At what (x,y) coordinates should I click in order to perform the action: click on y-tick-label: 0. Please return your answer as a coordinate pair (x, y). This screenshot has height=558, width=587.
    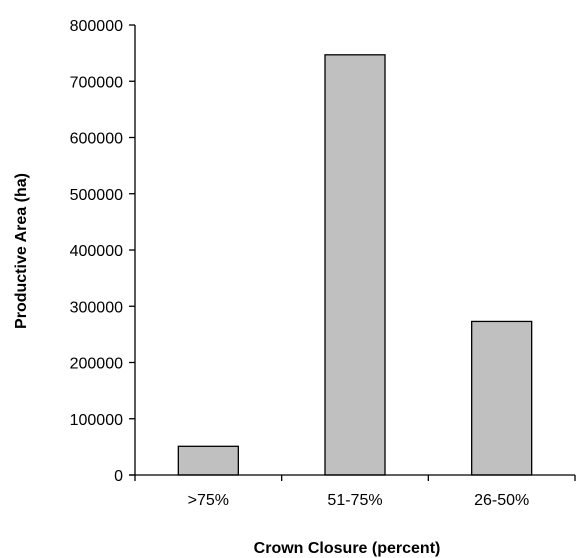
    Looking at the image, I should click on (118, 476).